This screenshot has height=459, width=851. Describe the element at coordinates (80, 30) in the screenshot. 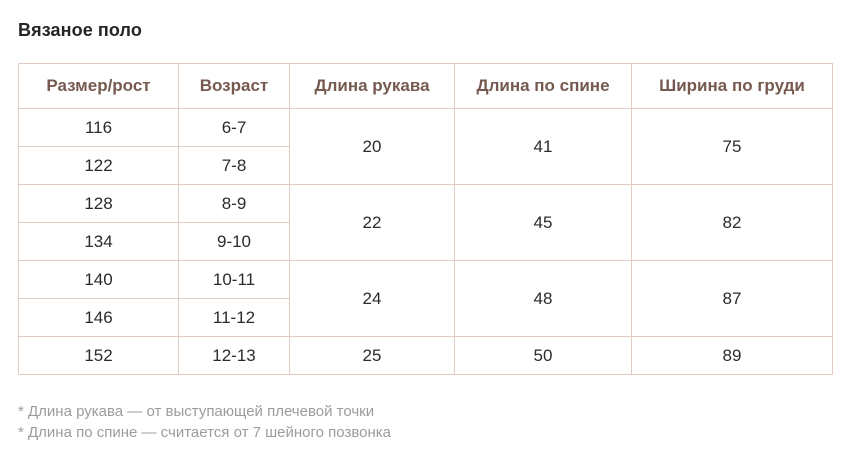

I see `page-title: Вязаное поло` at that location.